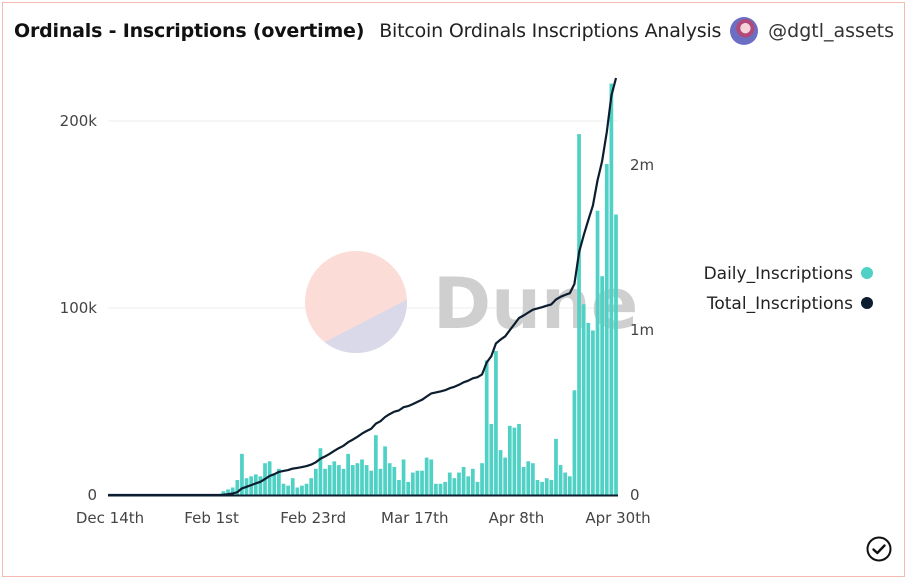 The height and width of the screenshot is (577, 910). What do you see at coordinates (79, 121) in the screenshot?
I see `y-left-tick-label: 200k` at bounding box center [79, 121].